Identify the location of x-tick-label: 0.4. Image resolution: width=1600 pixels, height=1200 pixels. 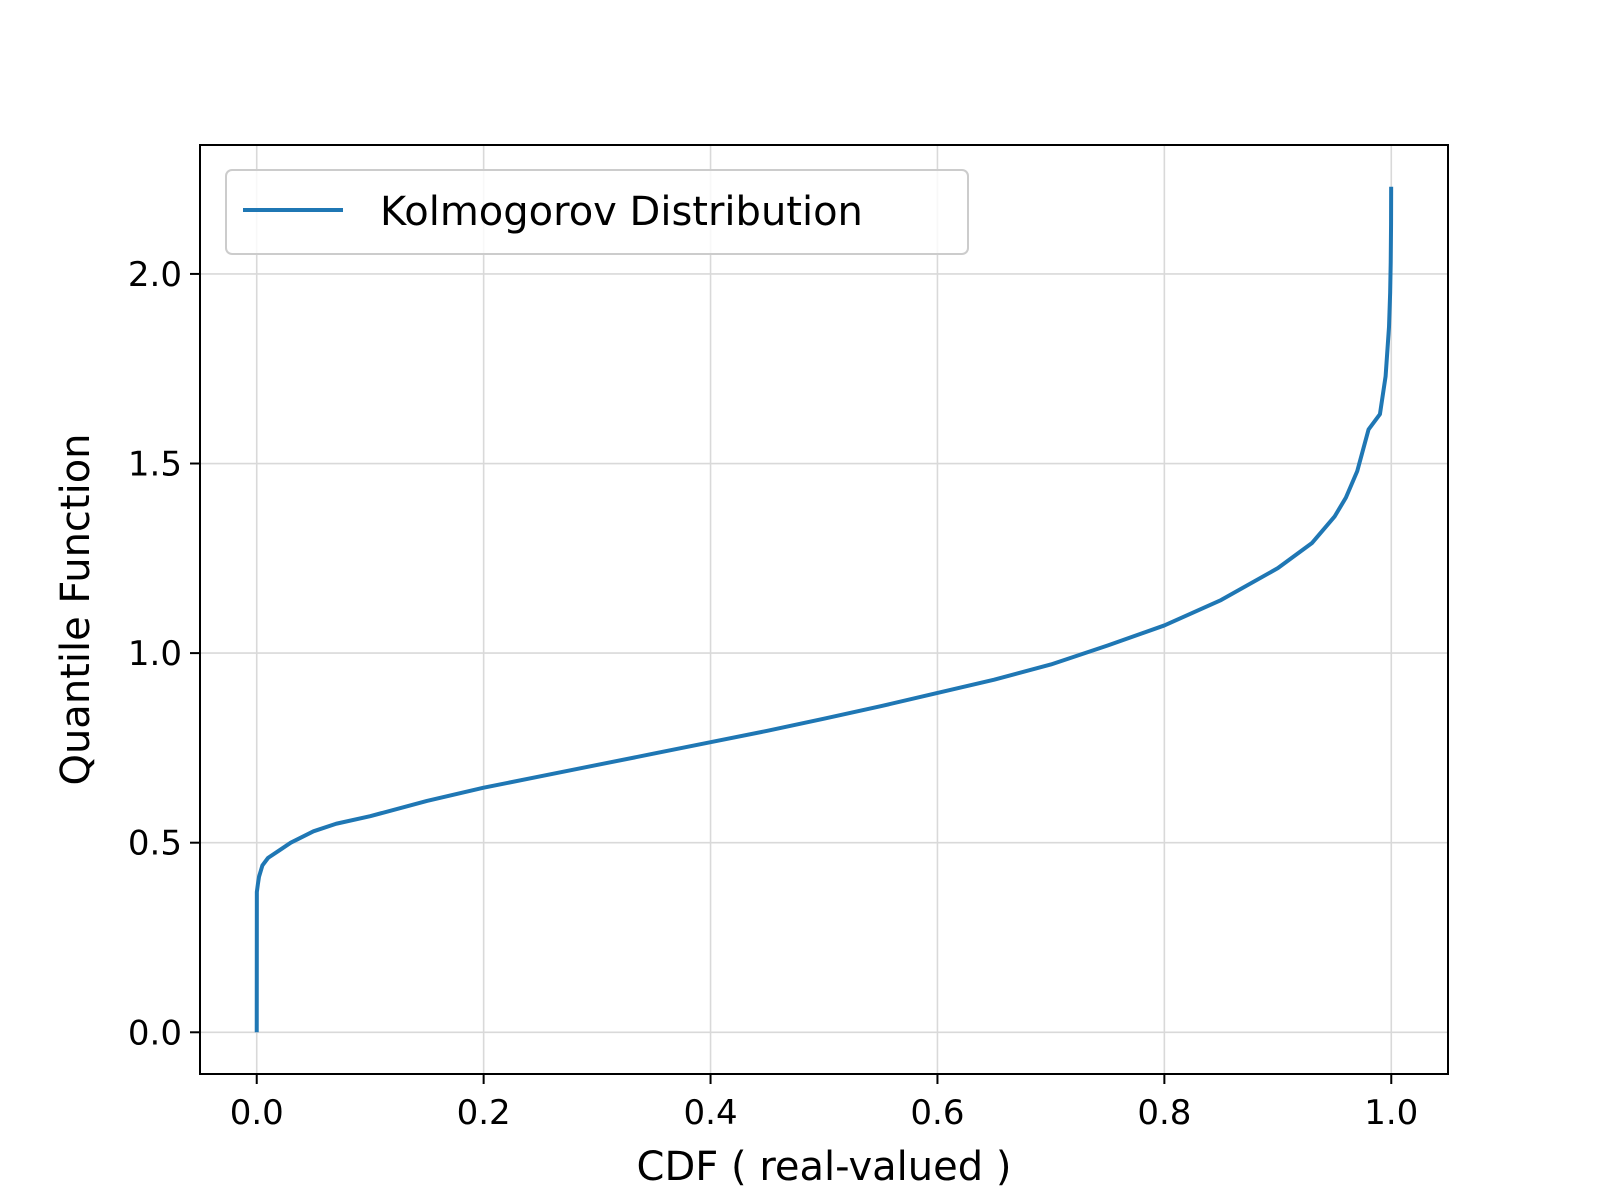
(711, 1113).